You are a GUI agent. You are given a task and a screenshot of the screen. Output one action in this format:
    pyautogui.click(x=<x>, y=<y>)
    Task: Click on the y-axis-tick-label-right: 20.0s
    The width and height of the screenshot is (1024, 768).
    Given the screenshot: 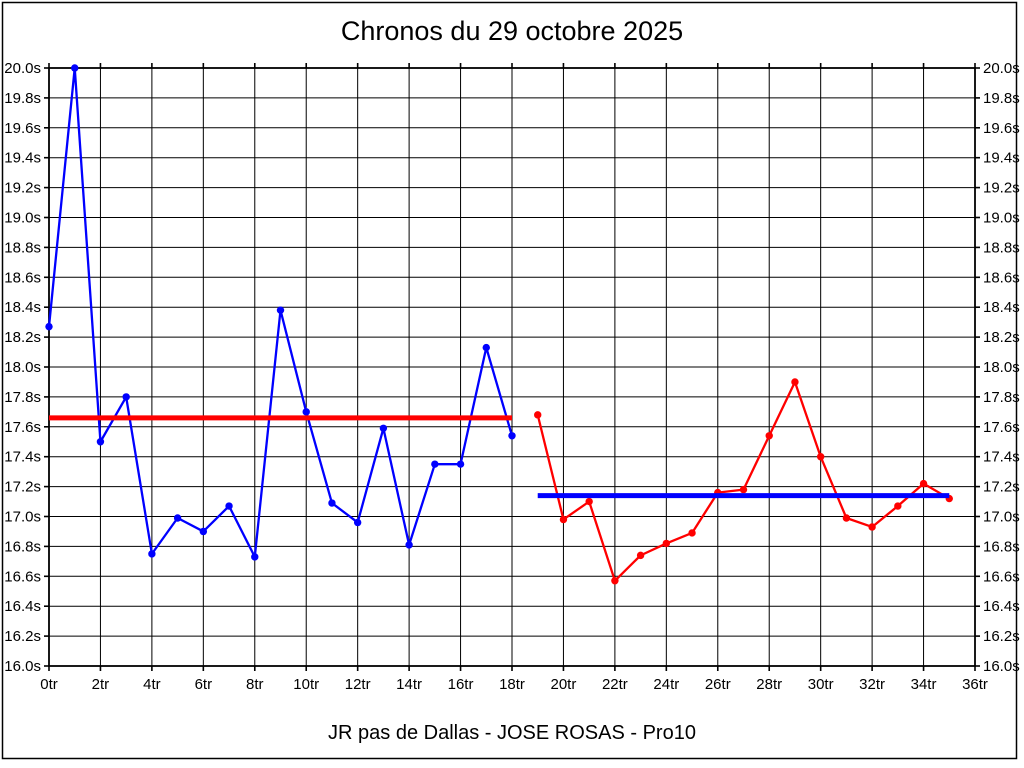 What is the action you would take?
    pyautogui.click(x=1001, y=68)
    